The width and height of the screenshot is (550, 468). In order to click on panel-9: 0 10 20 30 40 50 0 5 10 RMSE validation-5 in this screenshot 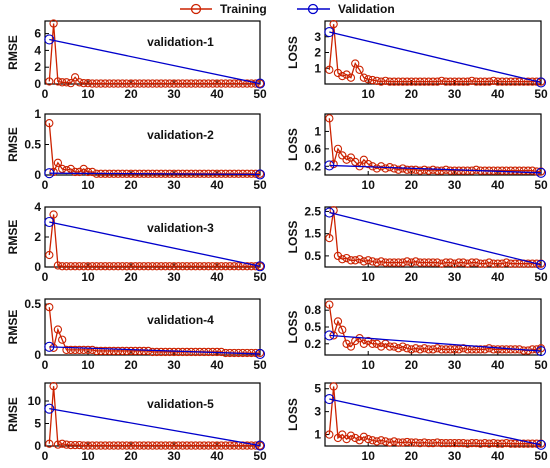, I will do `click(136, 422)`.